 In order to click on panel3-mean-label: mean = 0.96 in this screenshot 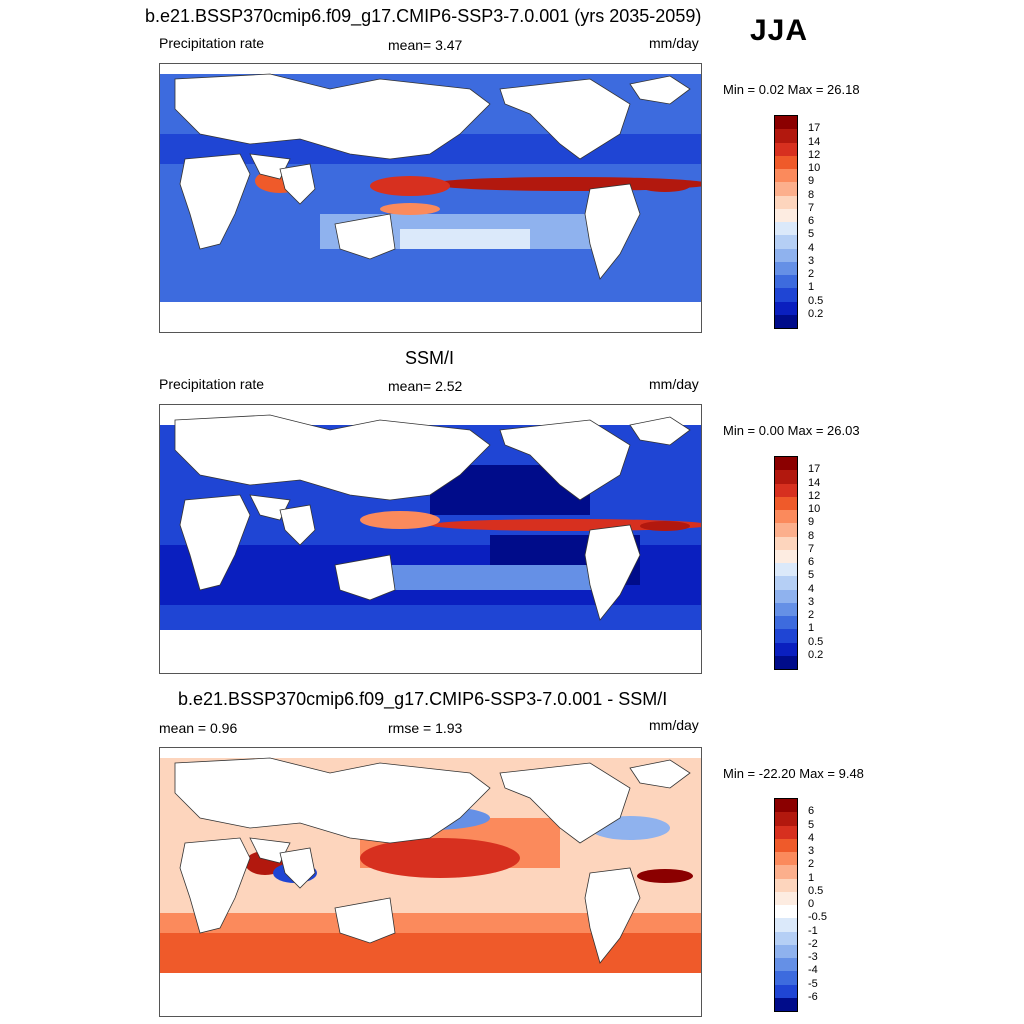, I will do `click(198, 728)`.